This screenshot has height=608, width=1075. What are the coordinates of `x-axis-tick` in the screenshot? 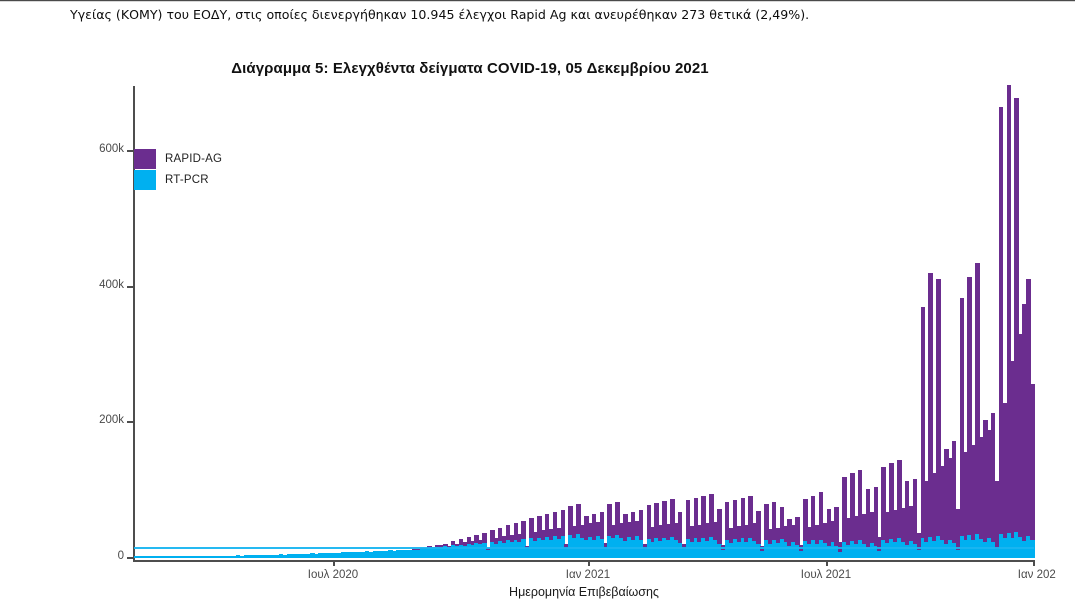 It's located at (333, 563).